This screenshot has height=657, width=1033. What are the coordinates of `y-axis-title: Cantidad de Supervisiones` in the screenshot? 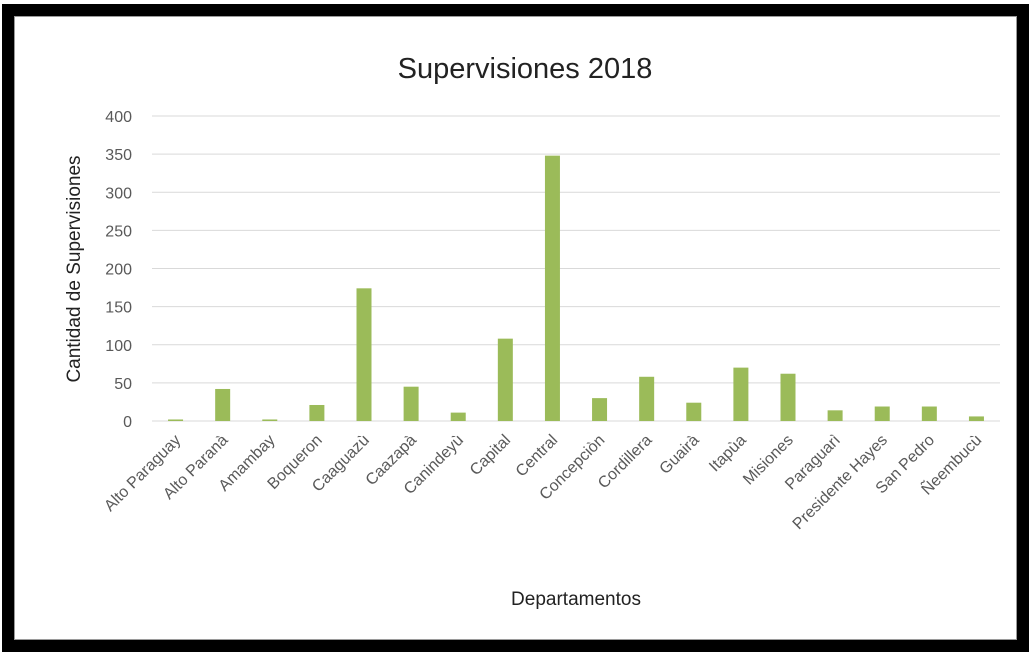 It's located at (74, 268).